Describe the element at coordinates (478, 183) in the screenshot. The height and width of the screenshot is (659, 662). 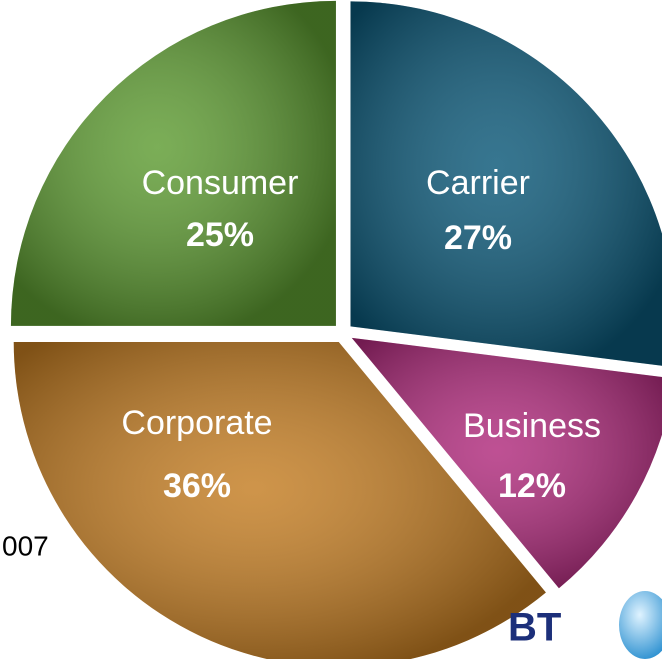
I see `slice-name: Carrier` at that location.